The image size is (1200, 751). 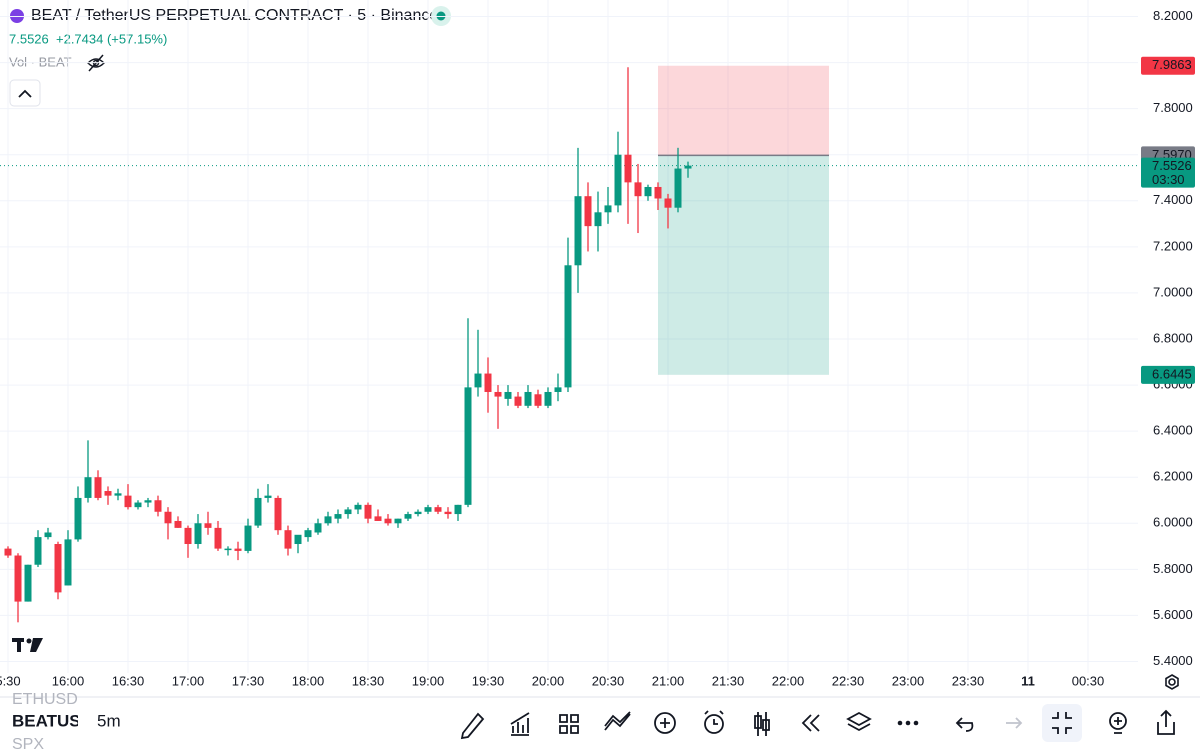 I want to click on x-tick-label: 22:00, so click(x=788, y=680).